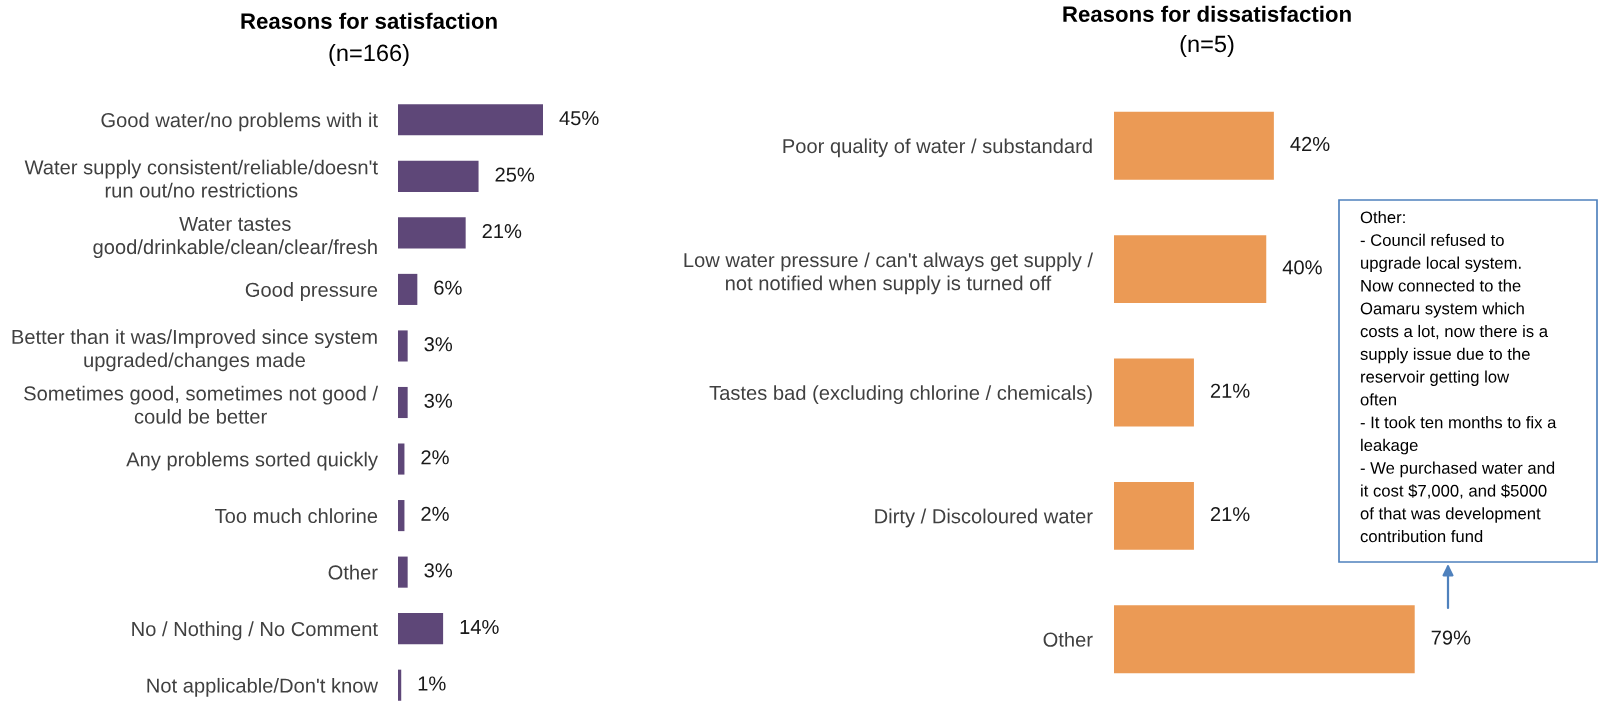 The width and height of the screenshot is (1601, 706). What do you see at coordinates (201, 404) in the screenshot?
I see `y-tick-label: Sometimes good, sometimes not good / could be better` at bounding box center [201, 404].